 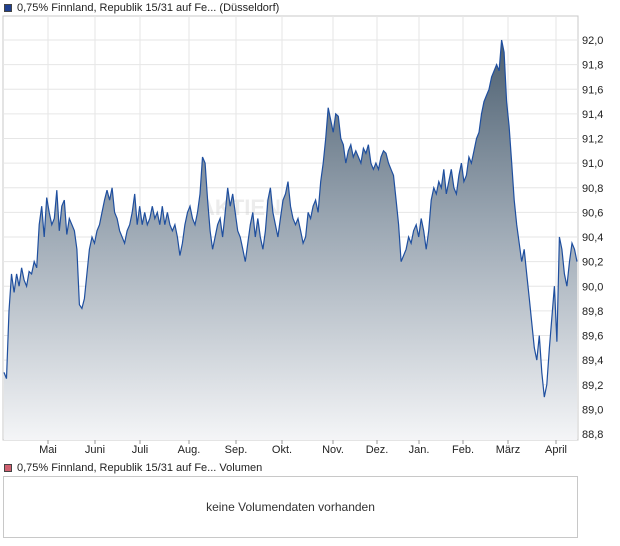 What do you see at coordinates (592, 66) in the screenshot?
I see `y-tick-label: 91,8` at bounding box center [592, 66].